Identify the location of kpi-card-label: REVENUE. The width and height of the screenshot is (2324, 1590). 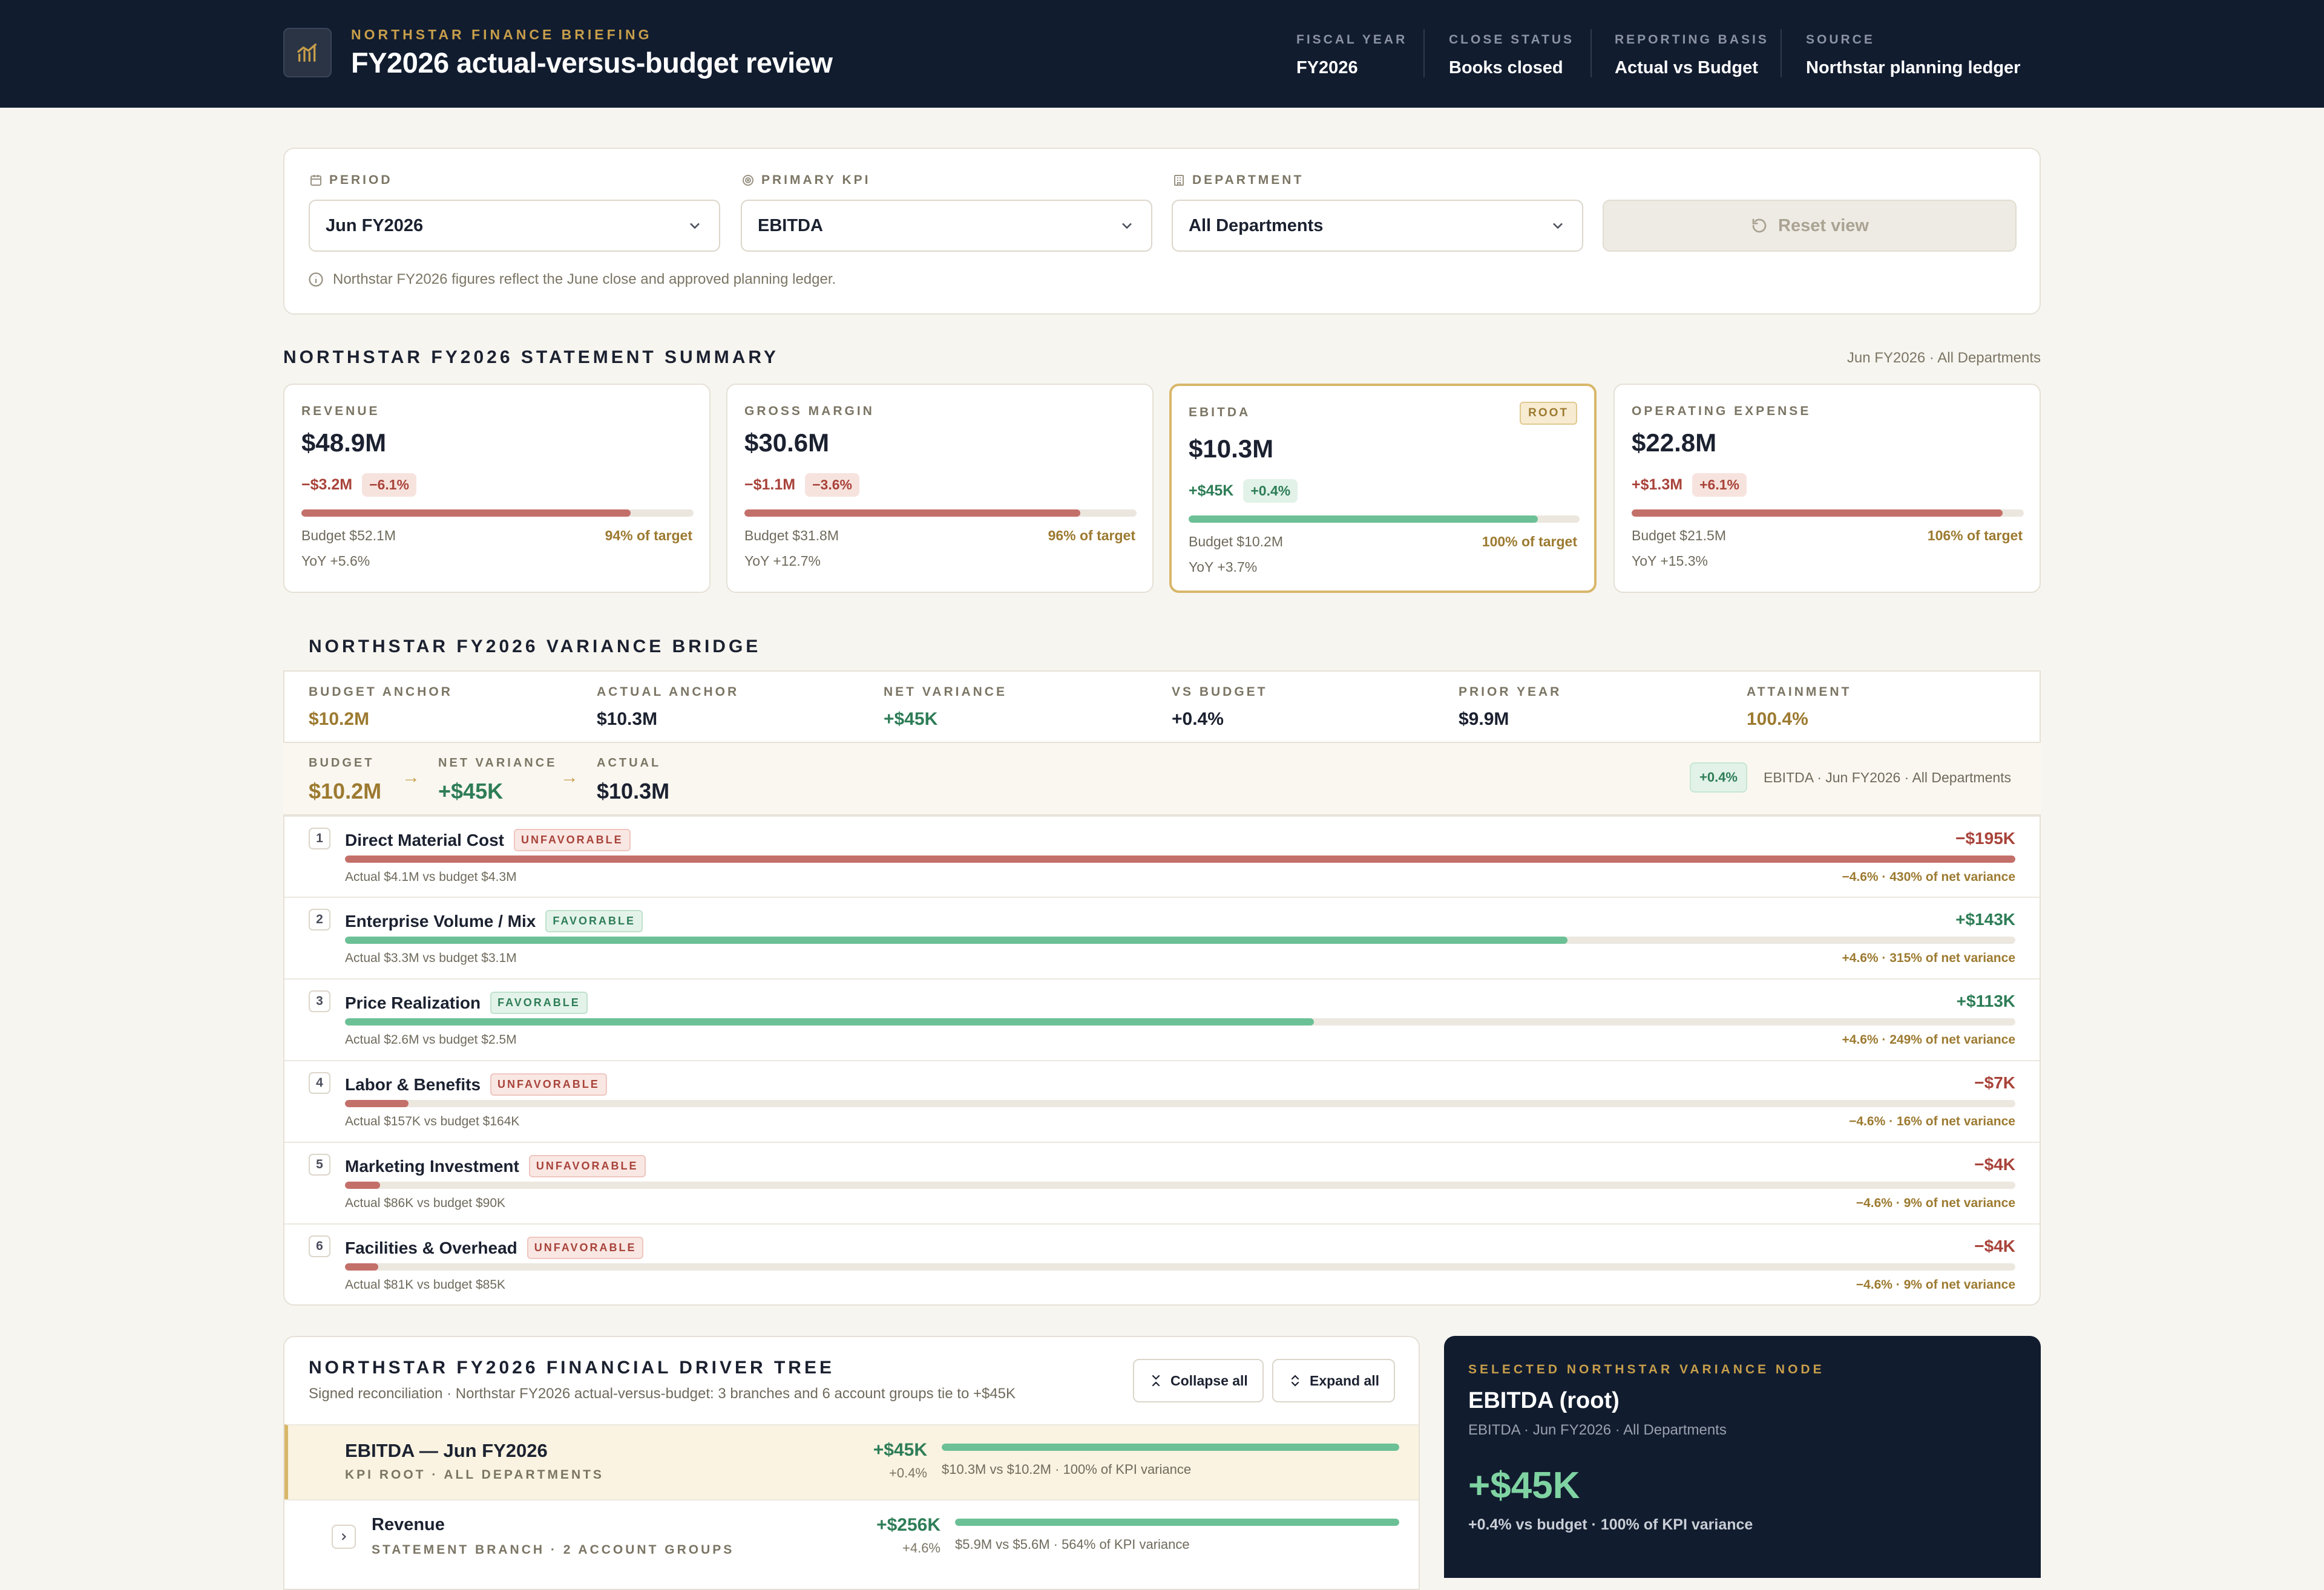
(341, 411).